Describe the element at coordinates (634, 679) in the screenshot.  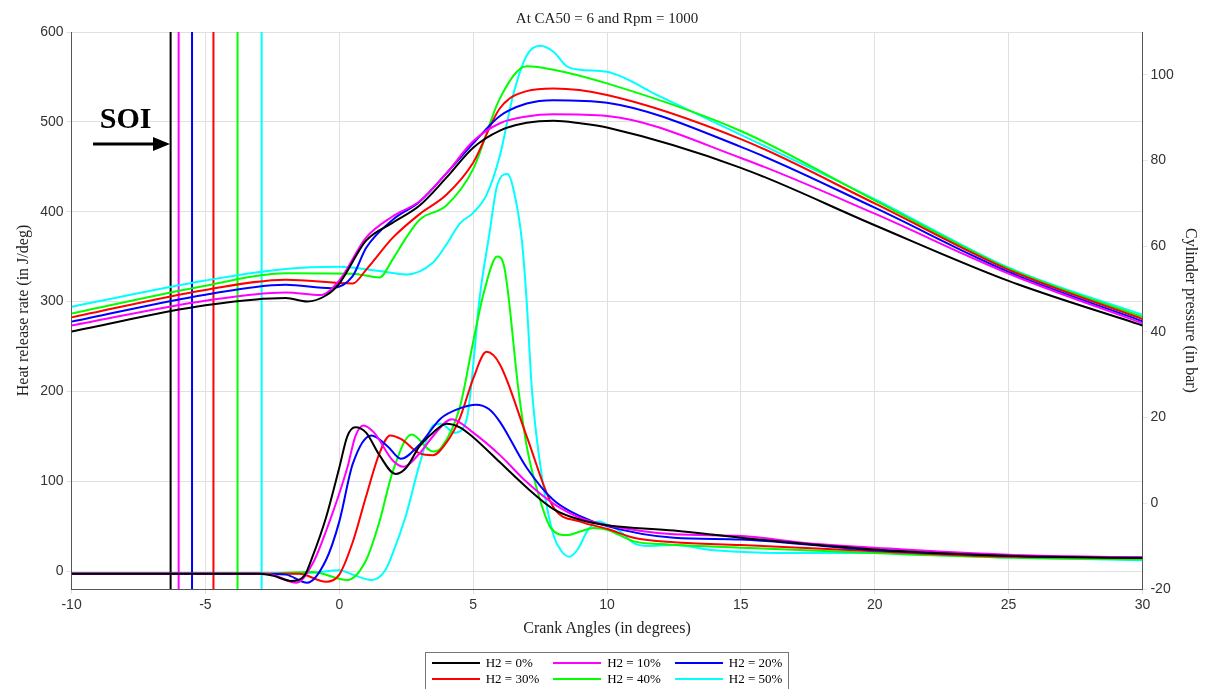
I see `legend-label: H2 = 40%` at that location.